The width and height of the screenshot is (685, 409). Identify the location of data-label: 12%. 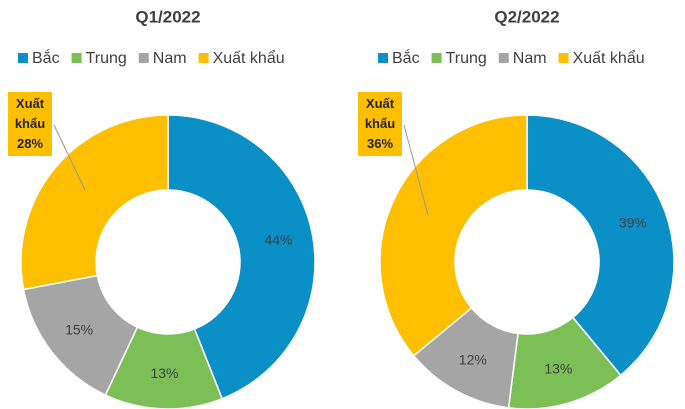
(473, 359).